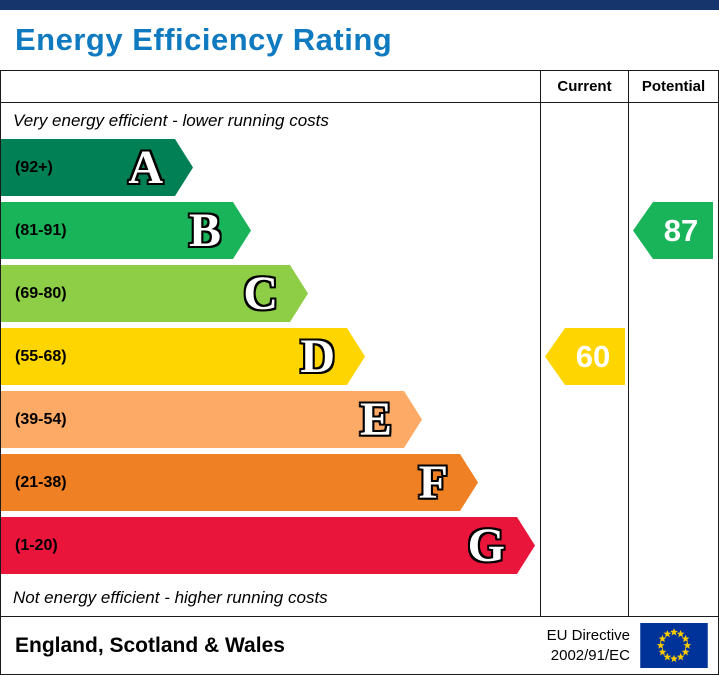 Image resolution: width=719 pixels, height=675 pixels. I want to click on top-bar, so click(359, 5).